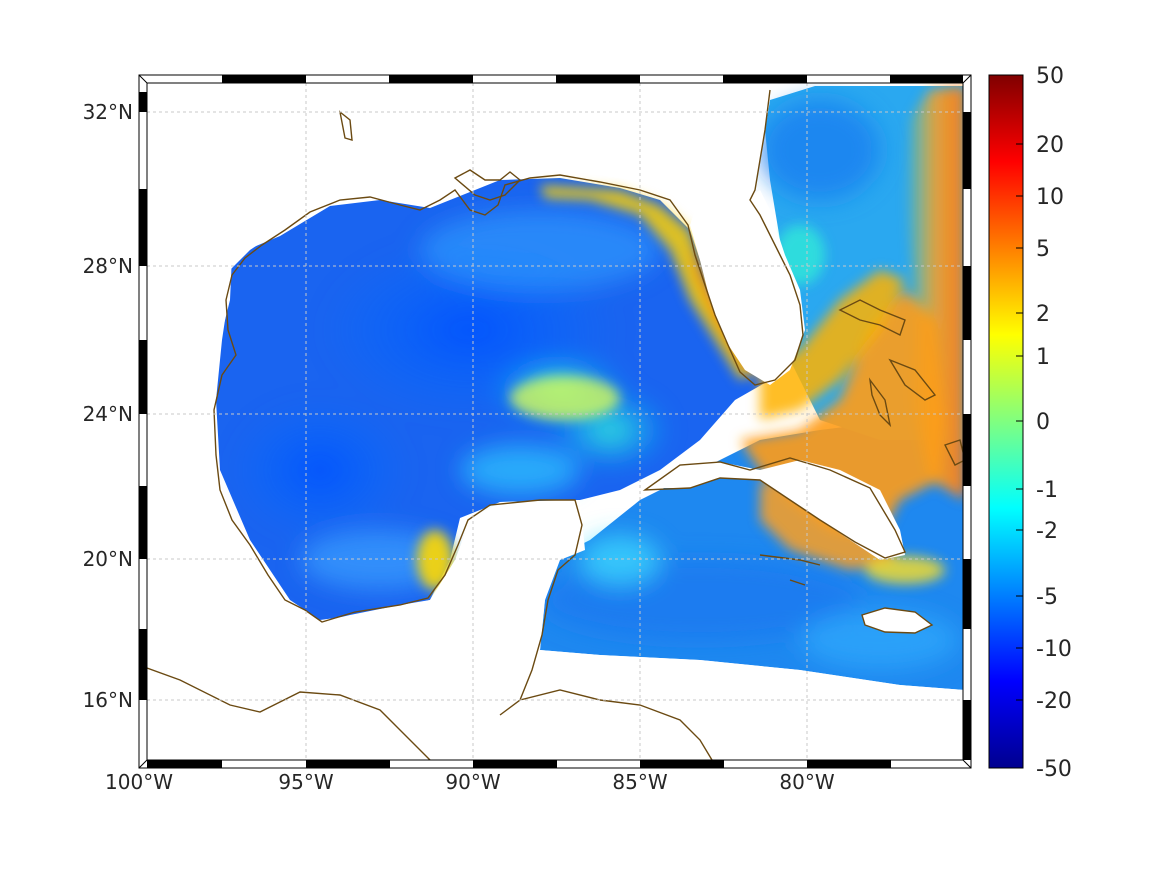 This screenshot has height=875, width=1167. What do you see at coordinates (1043, 357) in the screenshot?
I see `colorbar-tick-label: 1` at bounding box center [1043, 357].